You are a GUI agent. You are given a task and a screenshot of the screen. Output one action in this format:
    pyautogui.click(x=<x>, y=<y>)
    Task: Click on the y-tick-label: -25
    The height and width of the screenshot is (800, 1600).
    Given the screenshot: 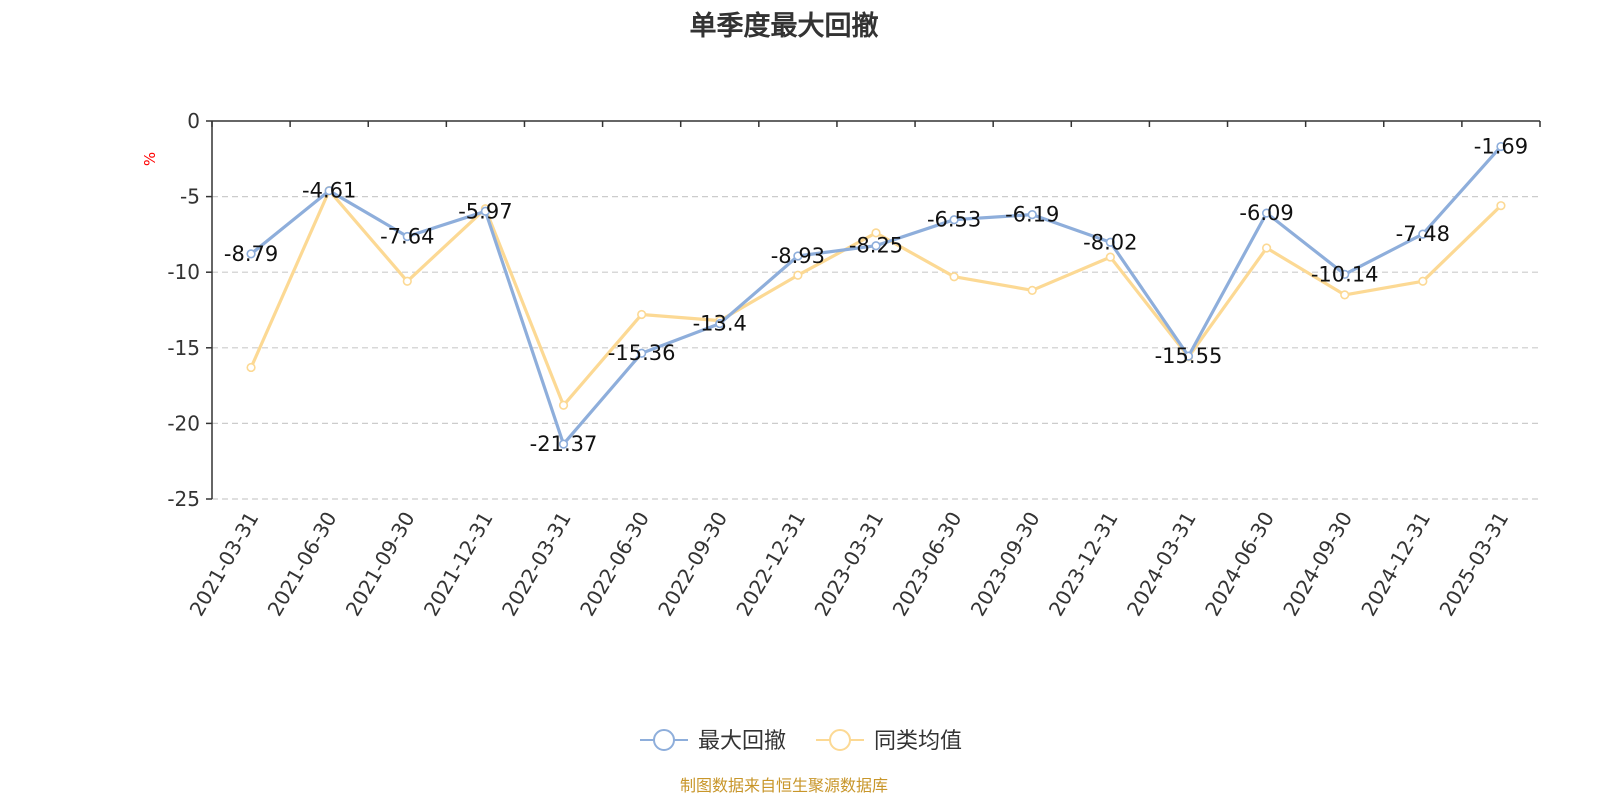 What is the action you would take?
    pyautogui.click(x=183, y=499)
    